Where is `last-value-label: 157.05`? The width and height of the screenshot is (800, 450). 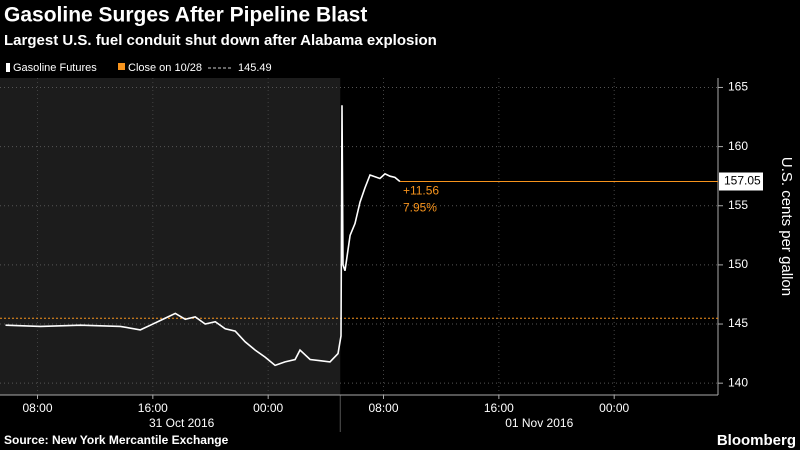 last-value-label: 157.05 is located at coordinates (742, 181).